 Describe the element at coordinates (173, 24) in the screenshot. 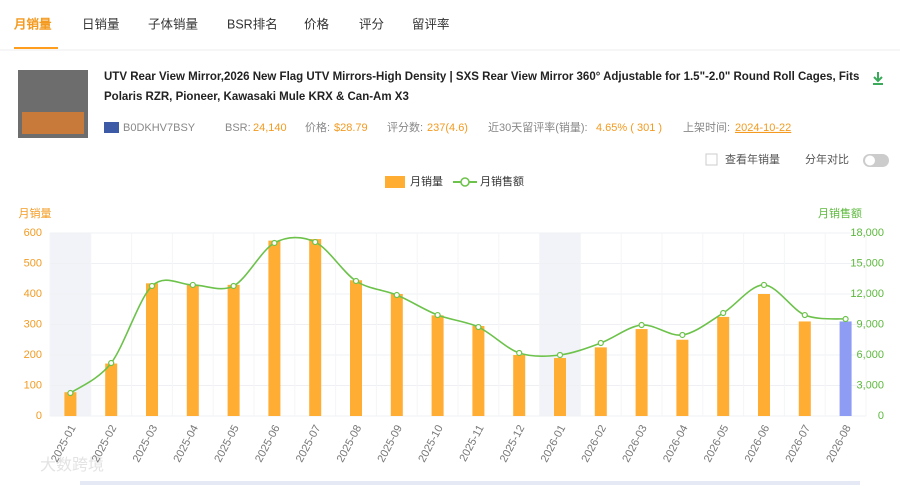

I see `tab: 子体销量` at that location.